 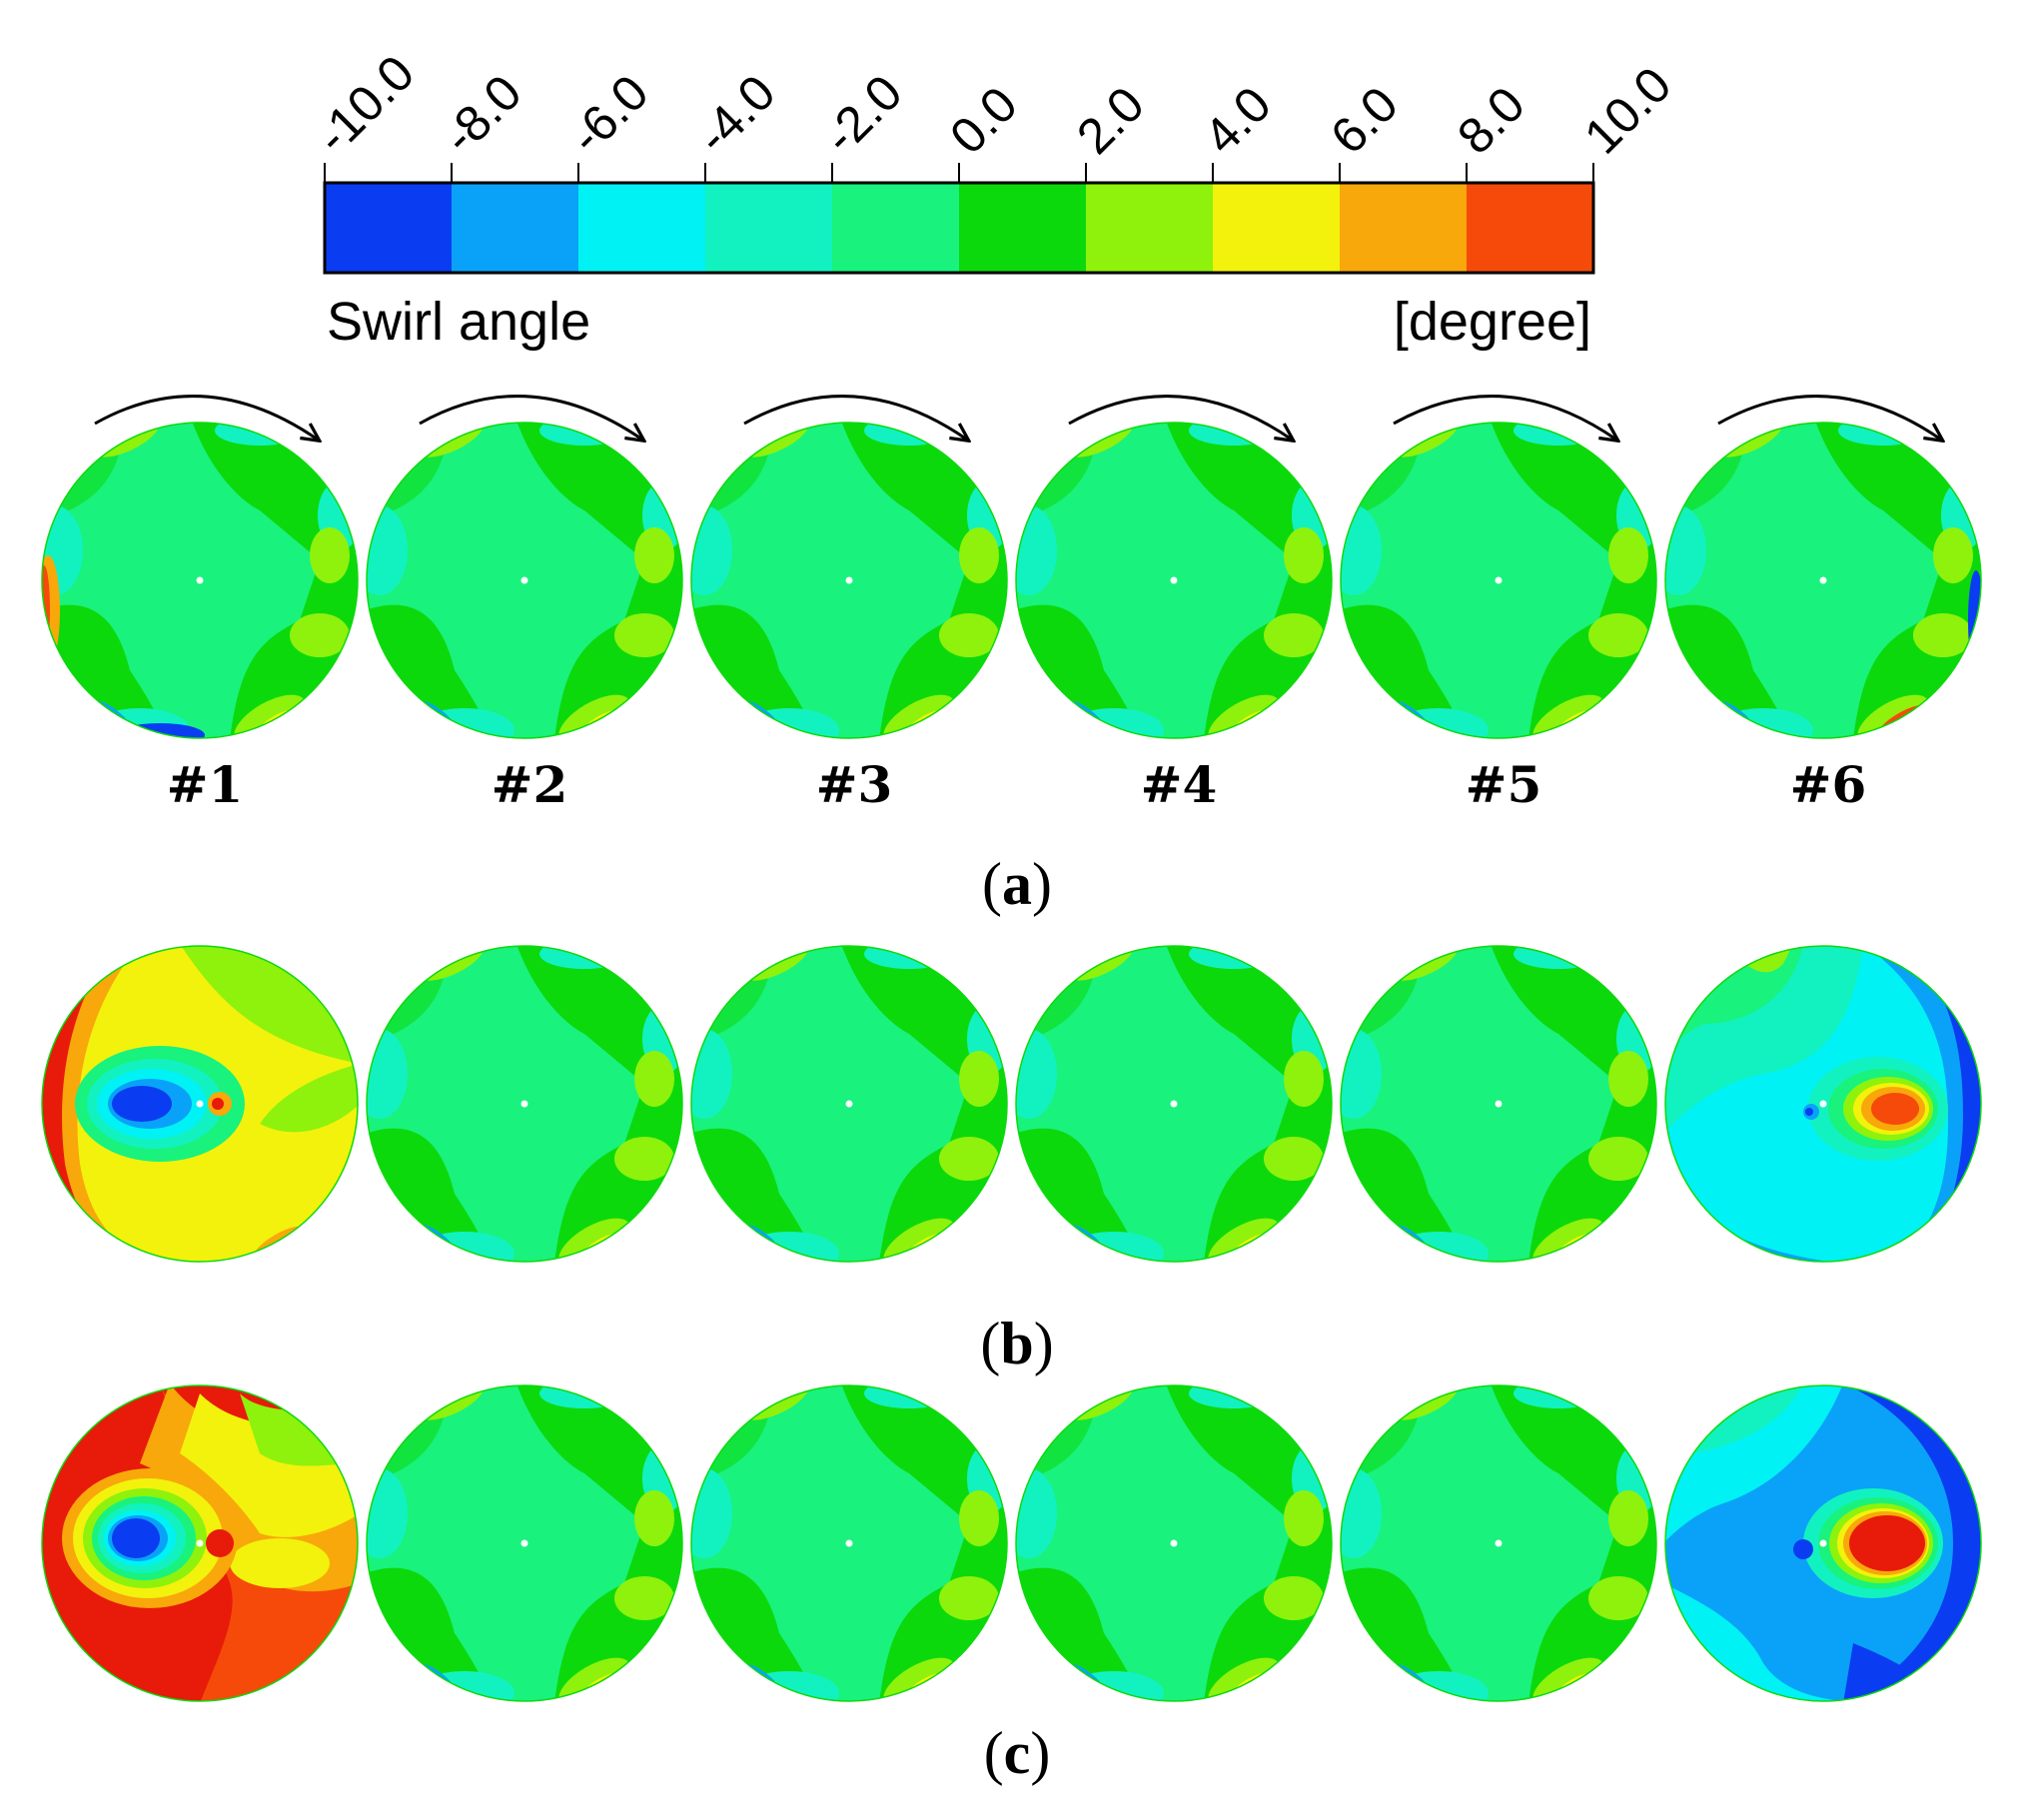 I want to click on case-label-1: #1, so click(x=205, y=784).